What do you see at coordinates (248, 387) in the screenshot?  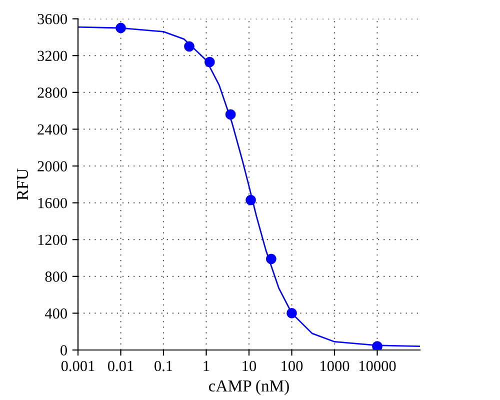 I see `x-axis-title: cAMP (nM)` at bounding box center [248, 387].